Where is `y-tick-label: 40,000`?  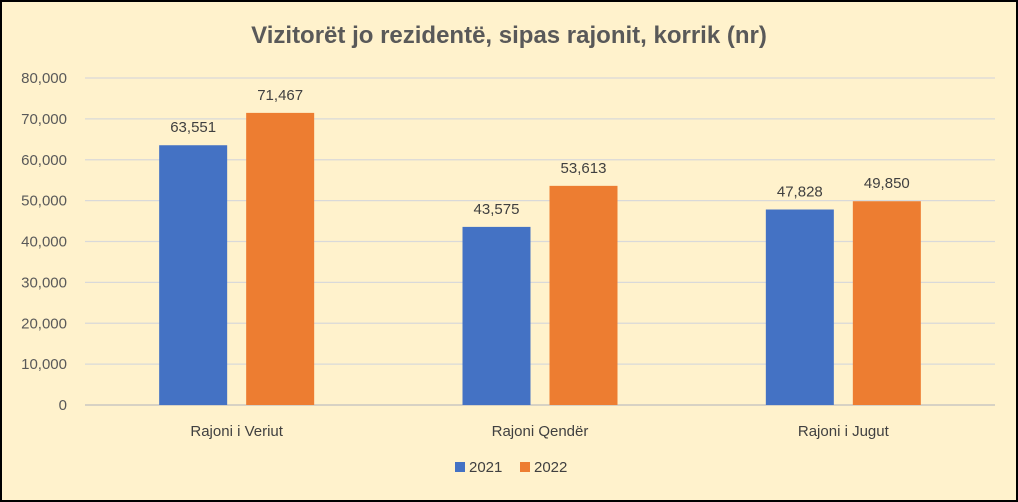
y-tick-label: 40,000 is located at coordinates (44, 242).